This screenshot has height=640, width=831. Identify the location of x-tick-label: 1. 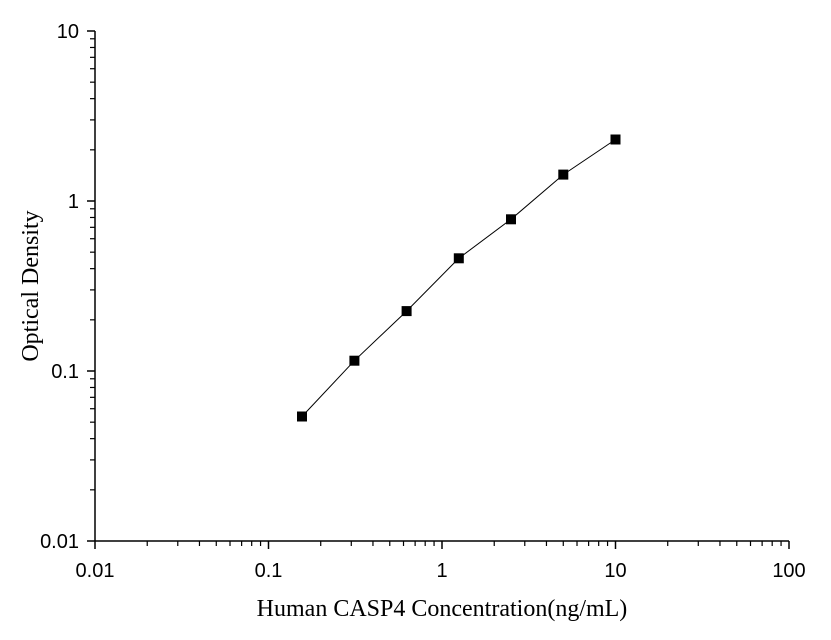
(441, 571).